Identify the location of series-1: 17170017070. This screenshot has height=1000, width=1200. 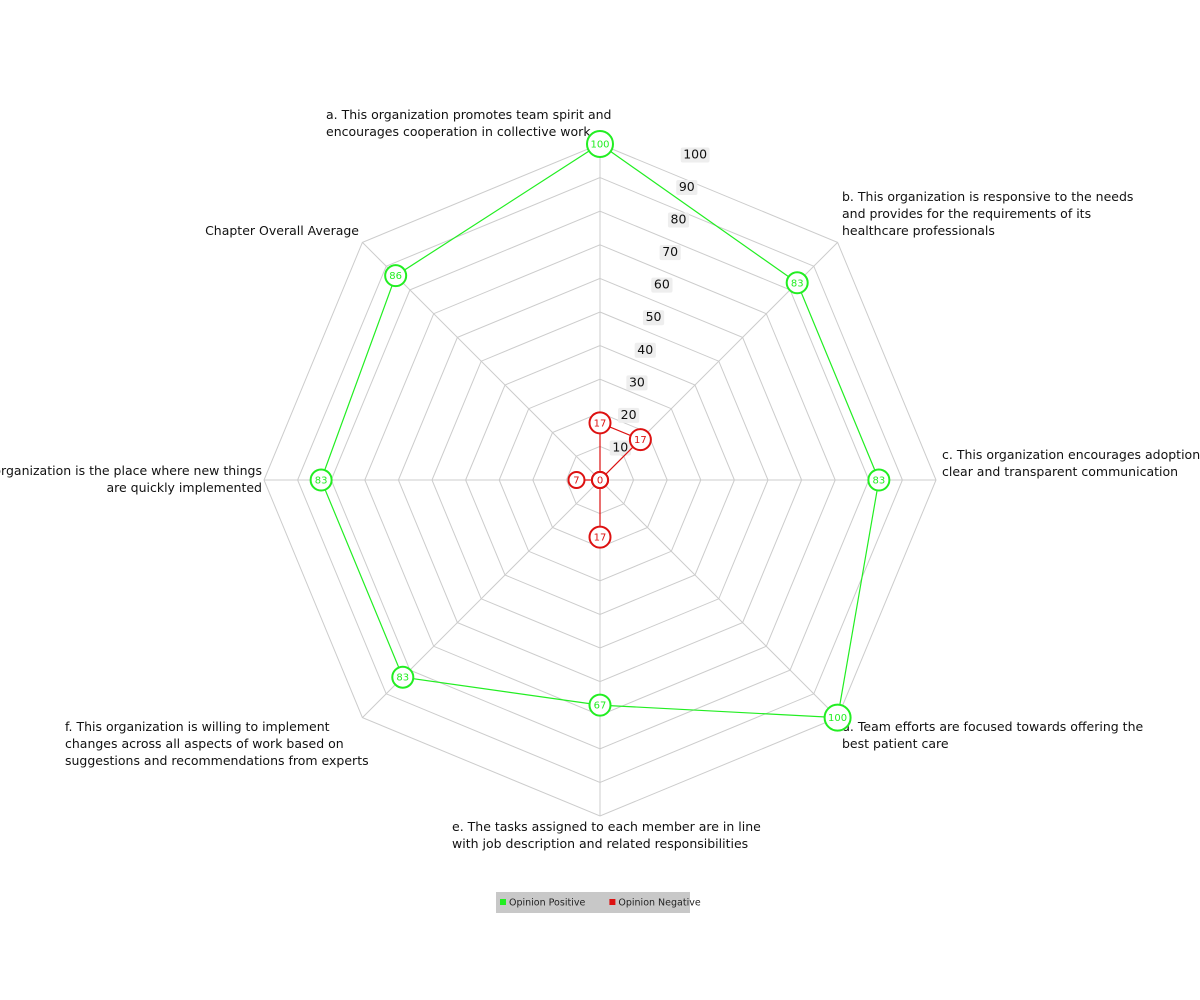
(609, 480).